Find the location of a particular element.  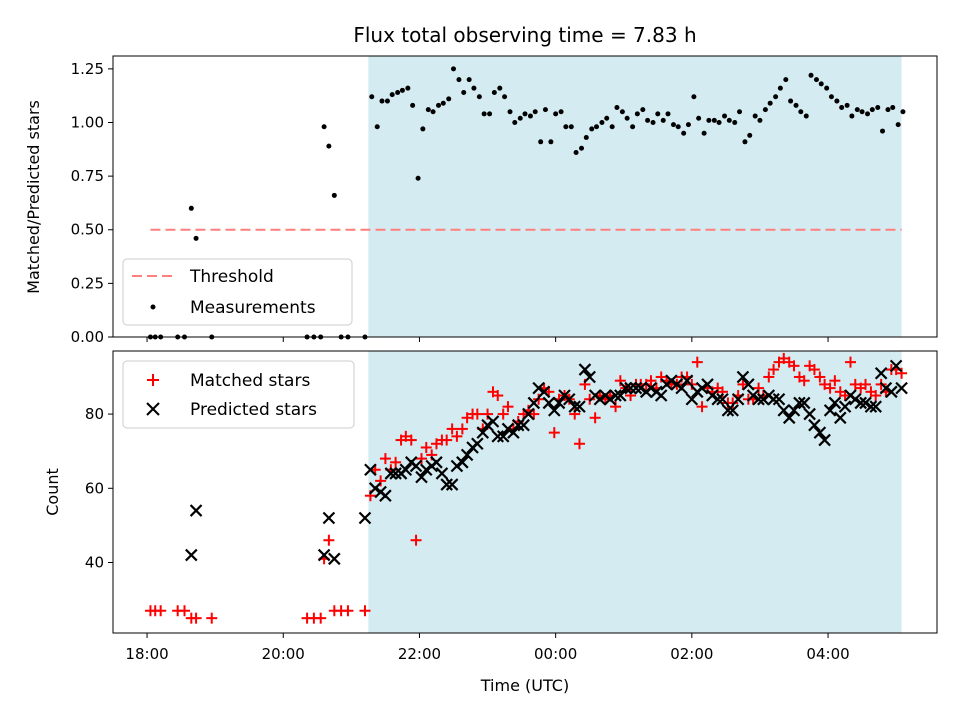

ratio-y-tick-label: 0.00 is located at coordinates (87, 337).